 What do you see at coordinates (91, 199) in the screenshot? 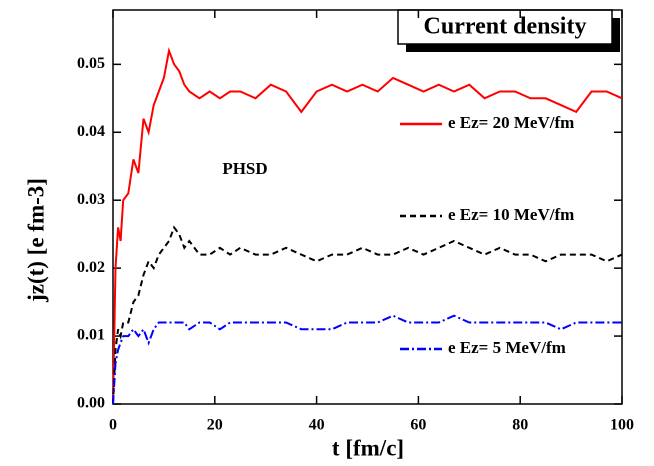
I see `y-tick-label: 0.03` at bounding box center [91, 199].